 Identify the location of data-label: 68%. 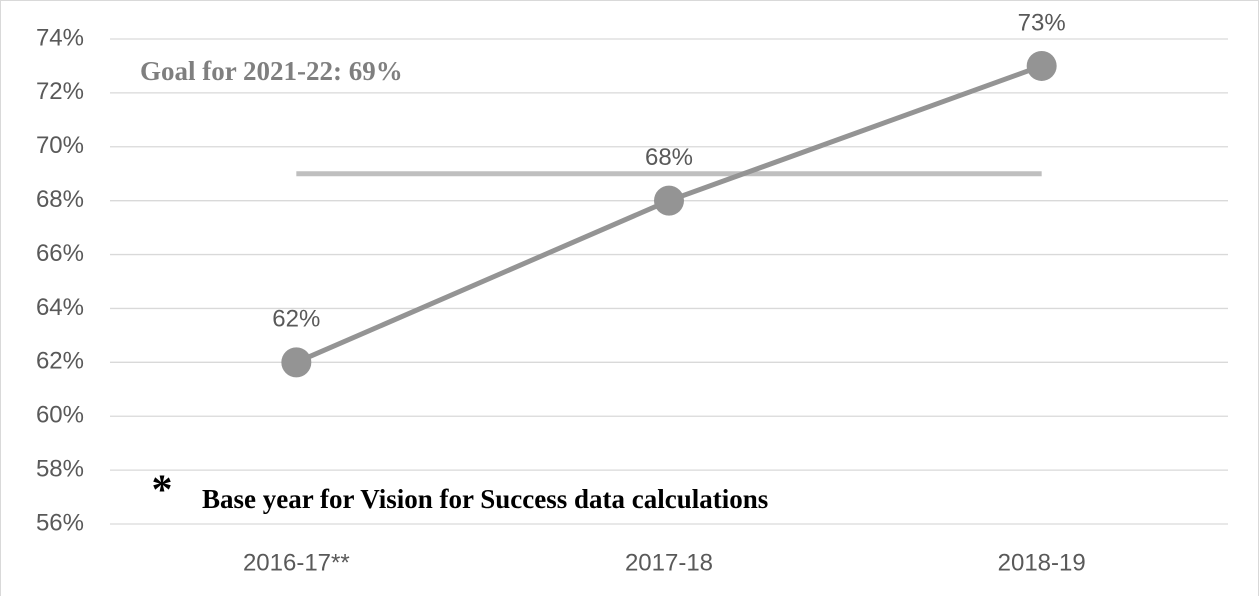
(669, 157).